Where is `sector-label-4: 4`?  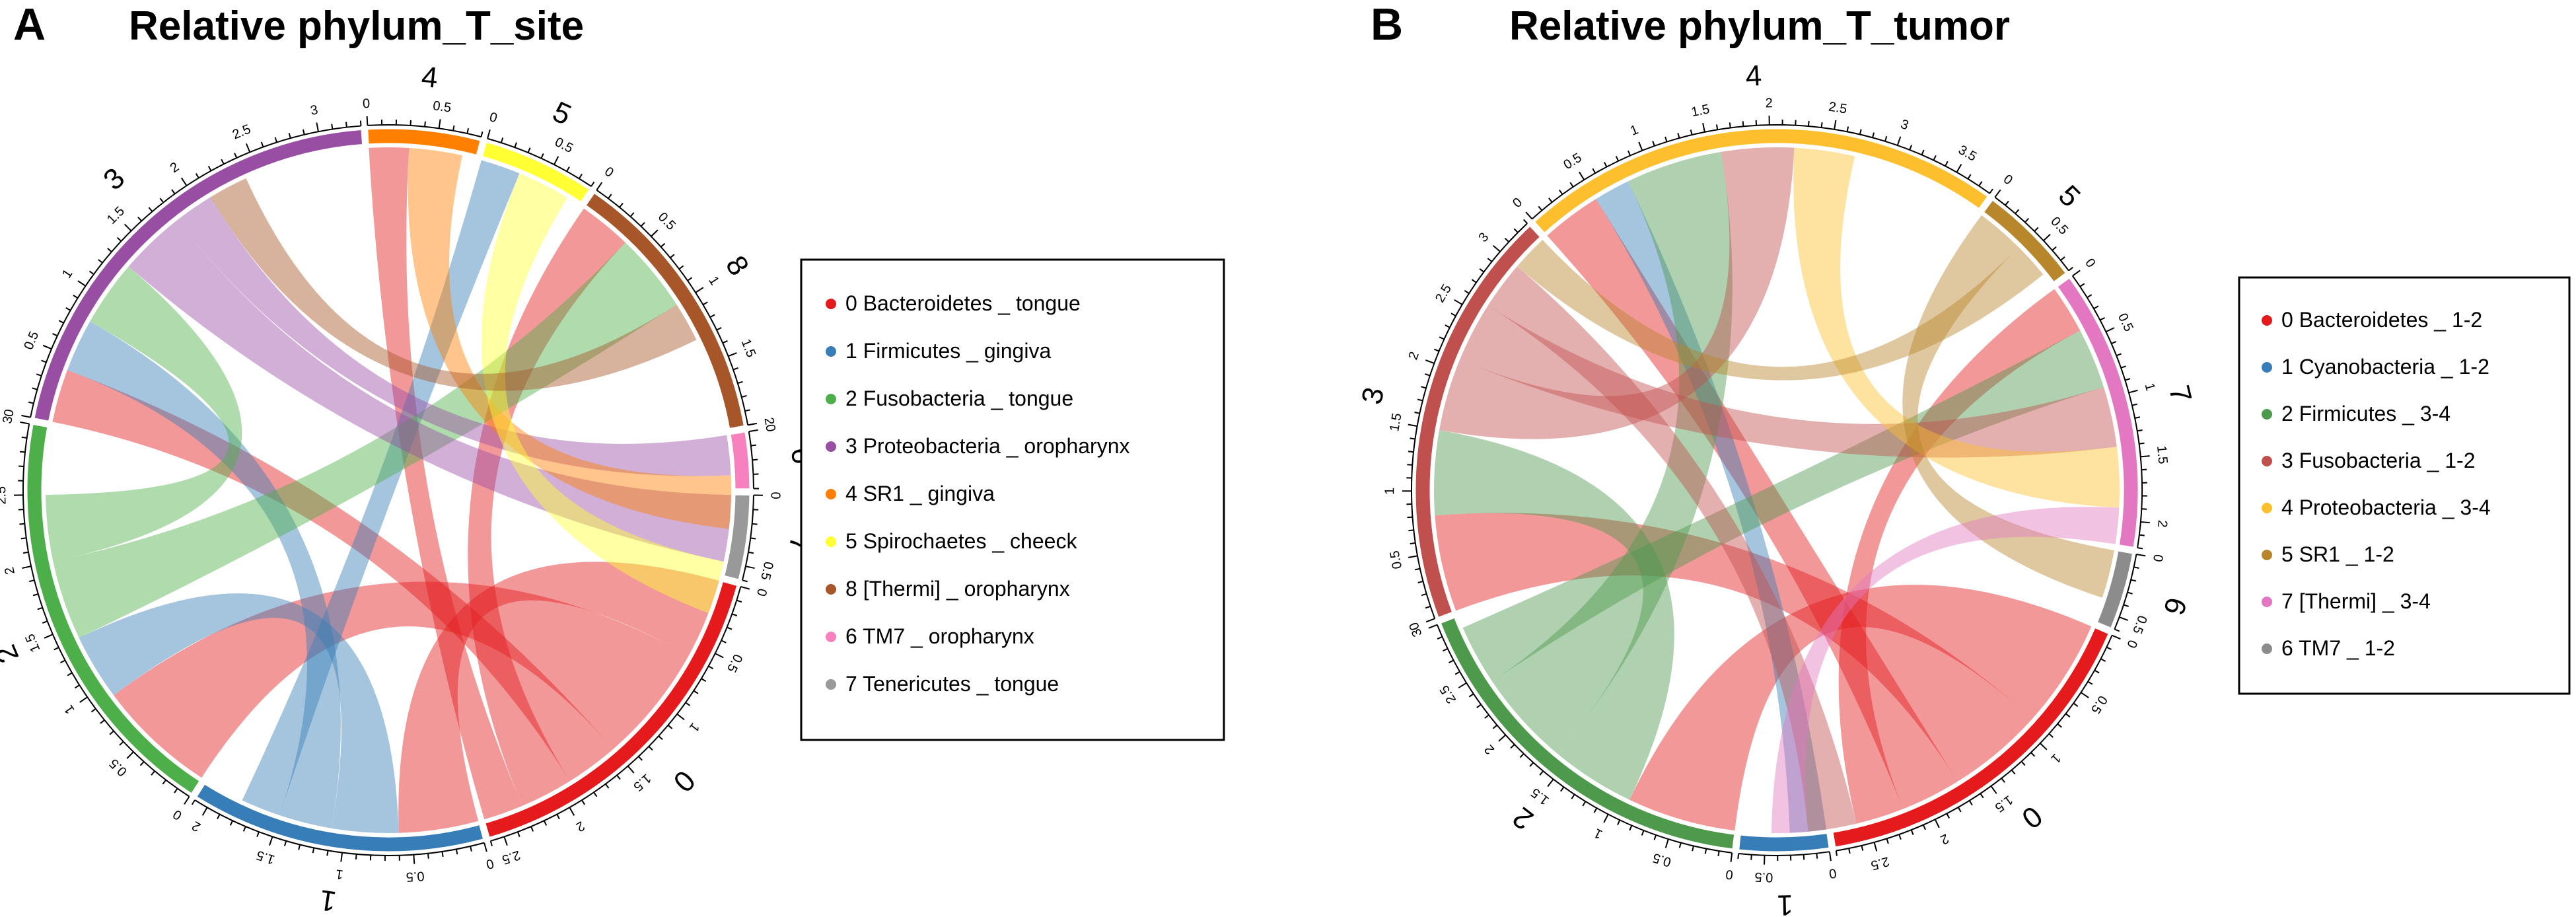 sector-label-4: 4 is located at coordinates (429, 77).